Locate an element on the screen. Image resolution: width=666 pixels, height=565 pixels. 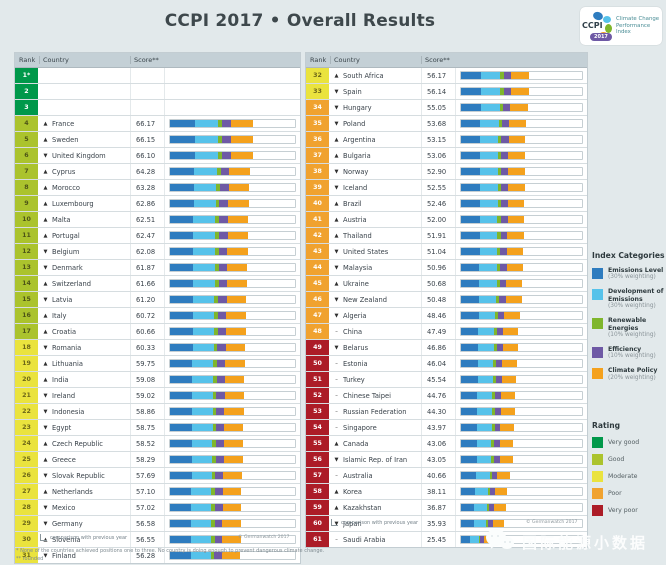
rating-swatch-poor is located at coordinates (597, 493).